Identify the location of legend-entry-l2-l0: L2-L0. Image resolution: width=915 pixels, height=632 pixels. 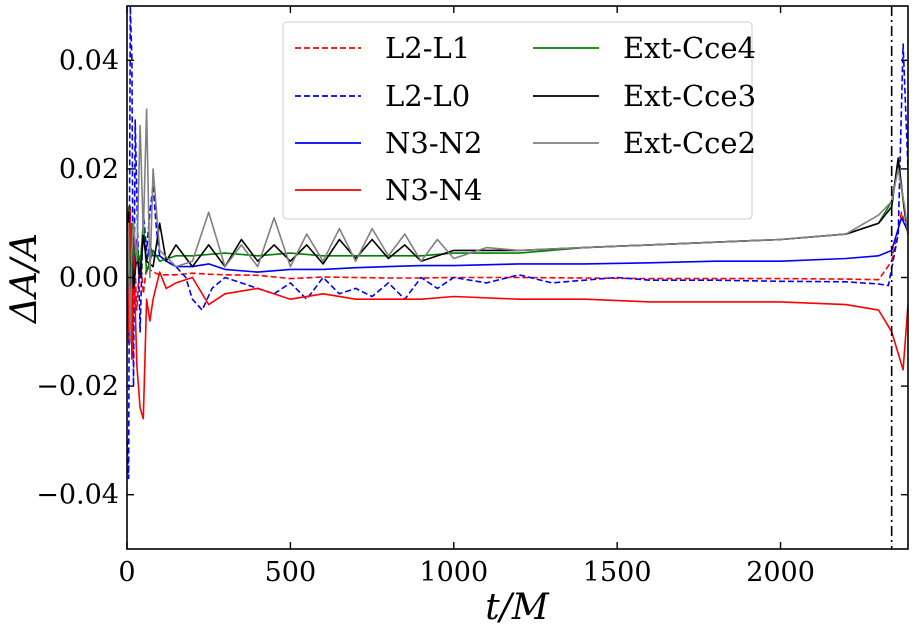
(382, 96).